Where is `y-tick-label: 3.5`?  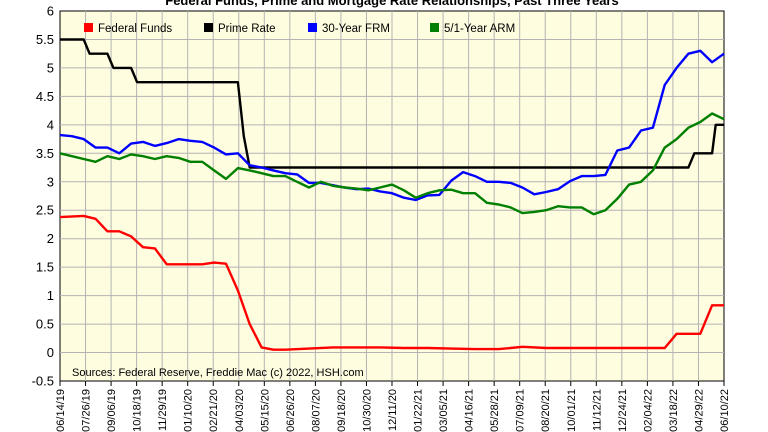 y-tick-label: 3.5 is located at coordinates (45, 153).